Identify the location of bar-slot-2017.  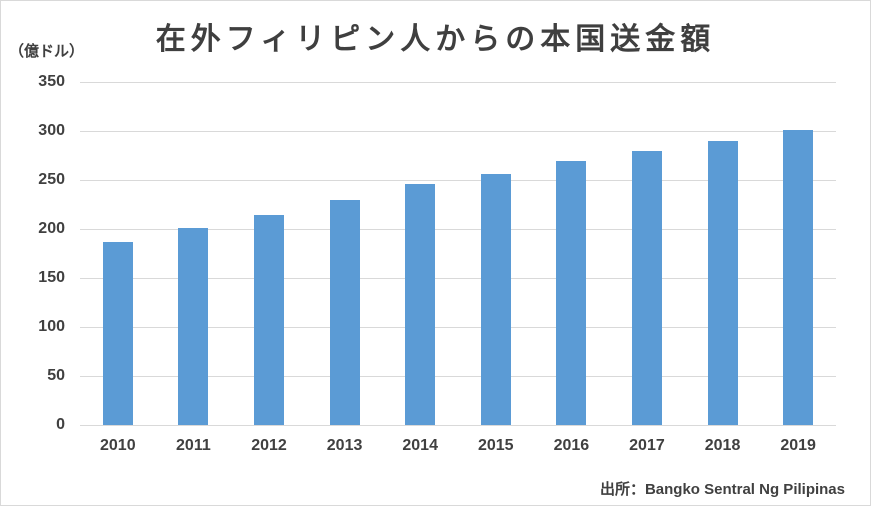
(647, 253).